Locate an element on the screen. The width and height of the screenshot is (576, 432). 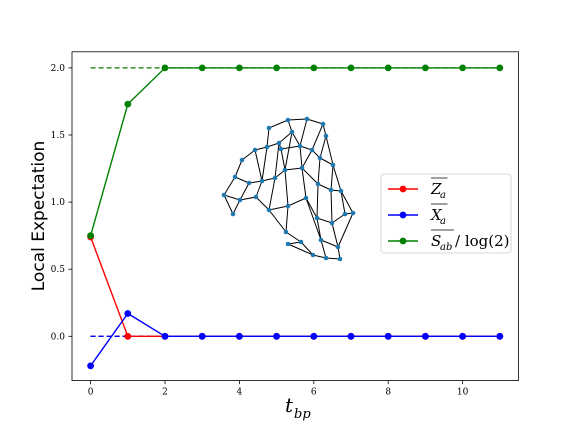
x-axis-label-subscript: bp is located at coordinates (302, 414).